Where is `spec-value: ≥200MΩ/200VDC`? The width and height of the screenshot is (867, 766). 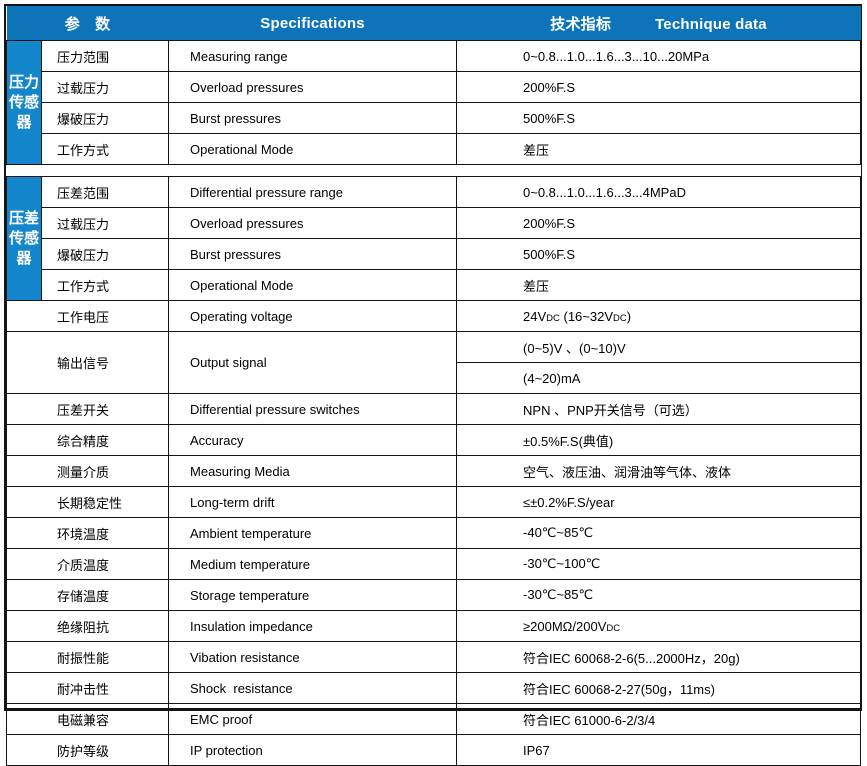 spec-value: ≥200MΩ/200VDC is located at coordinates (659, 626).